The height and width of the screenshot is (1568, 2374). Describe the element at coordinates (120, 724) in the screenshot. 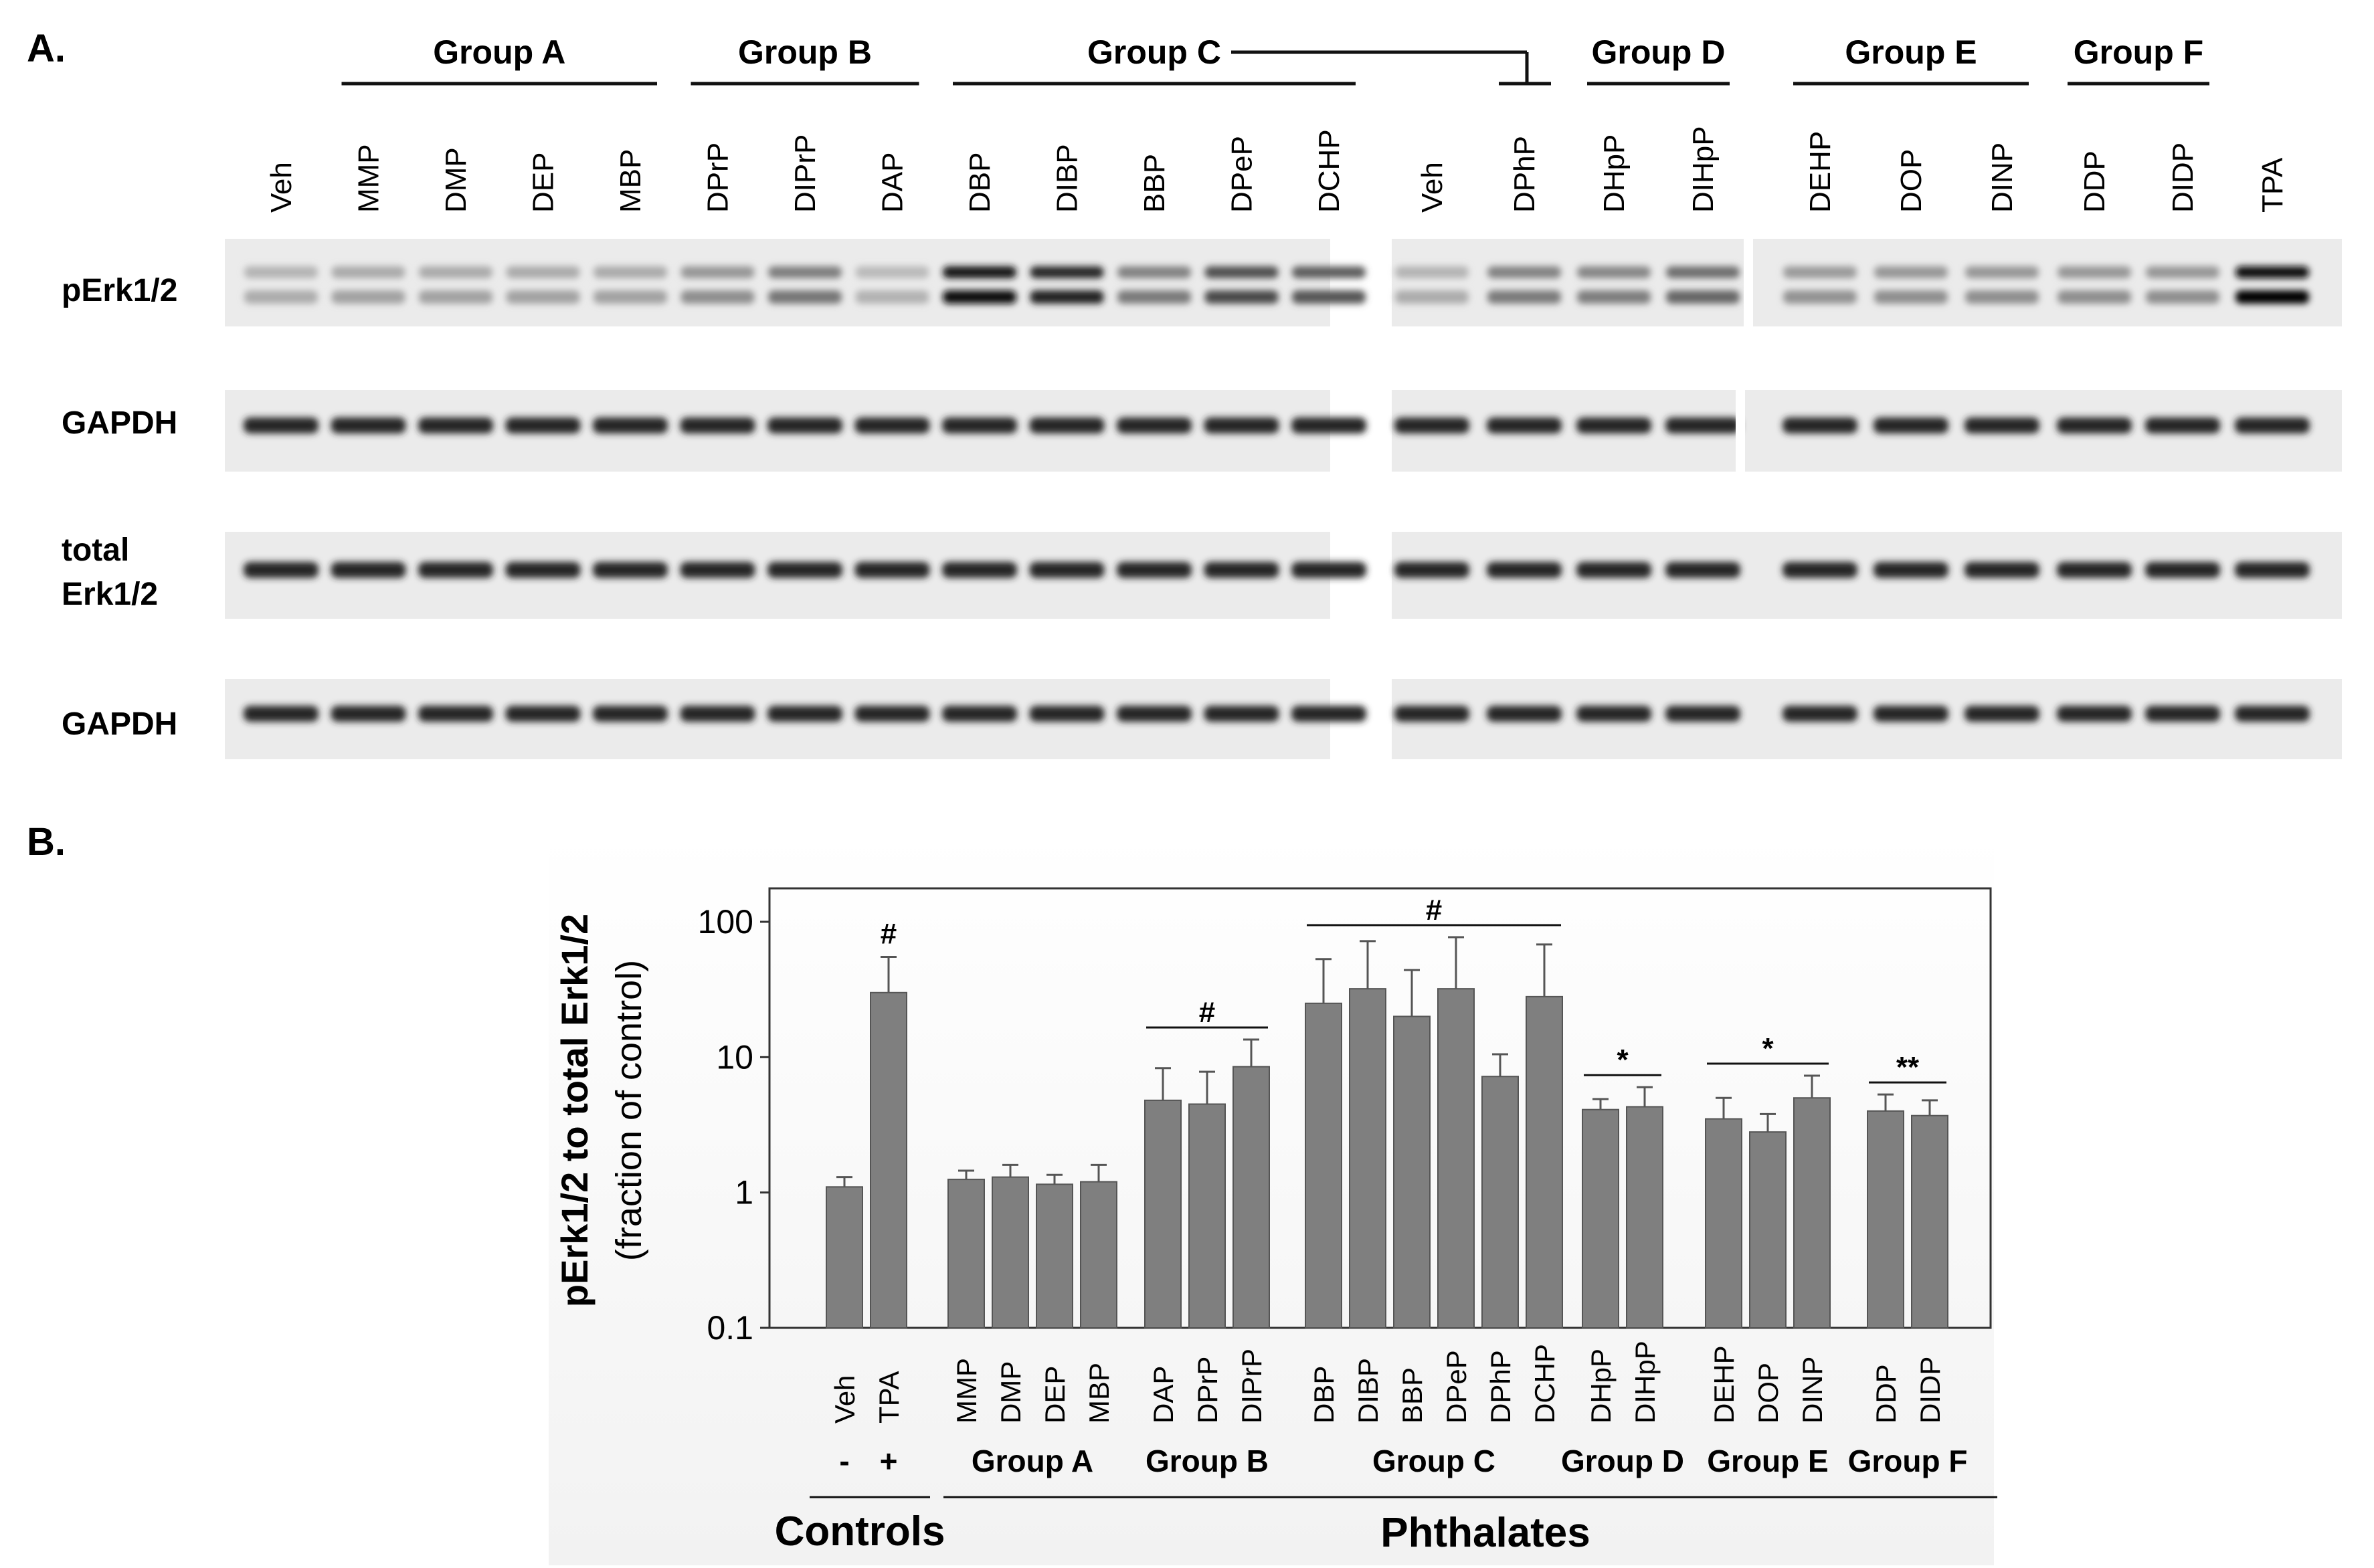

I see `row-label-gapdh-2: GAPDH` at that location.